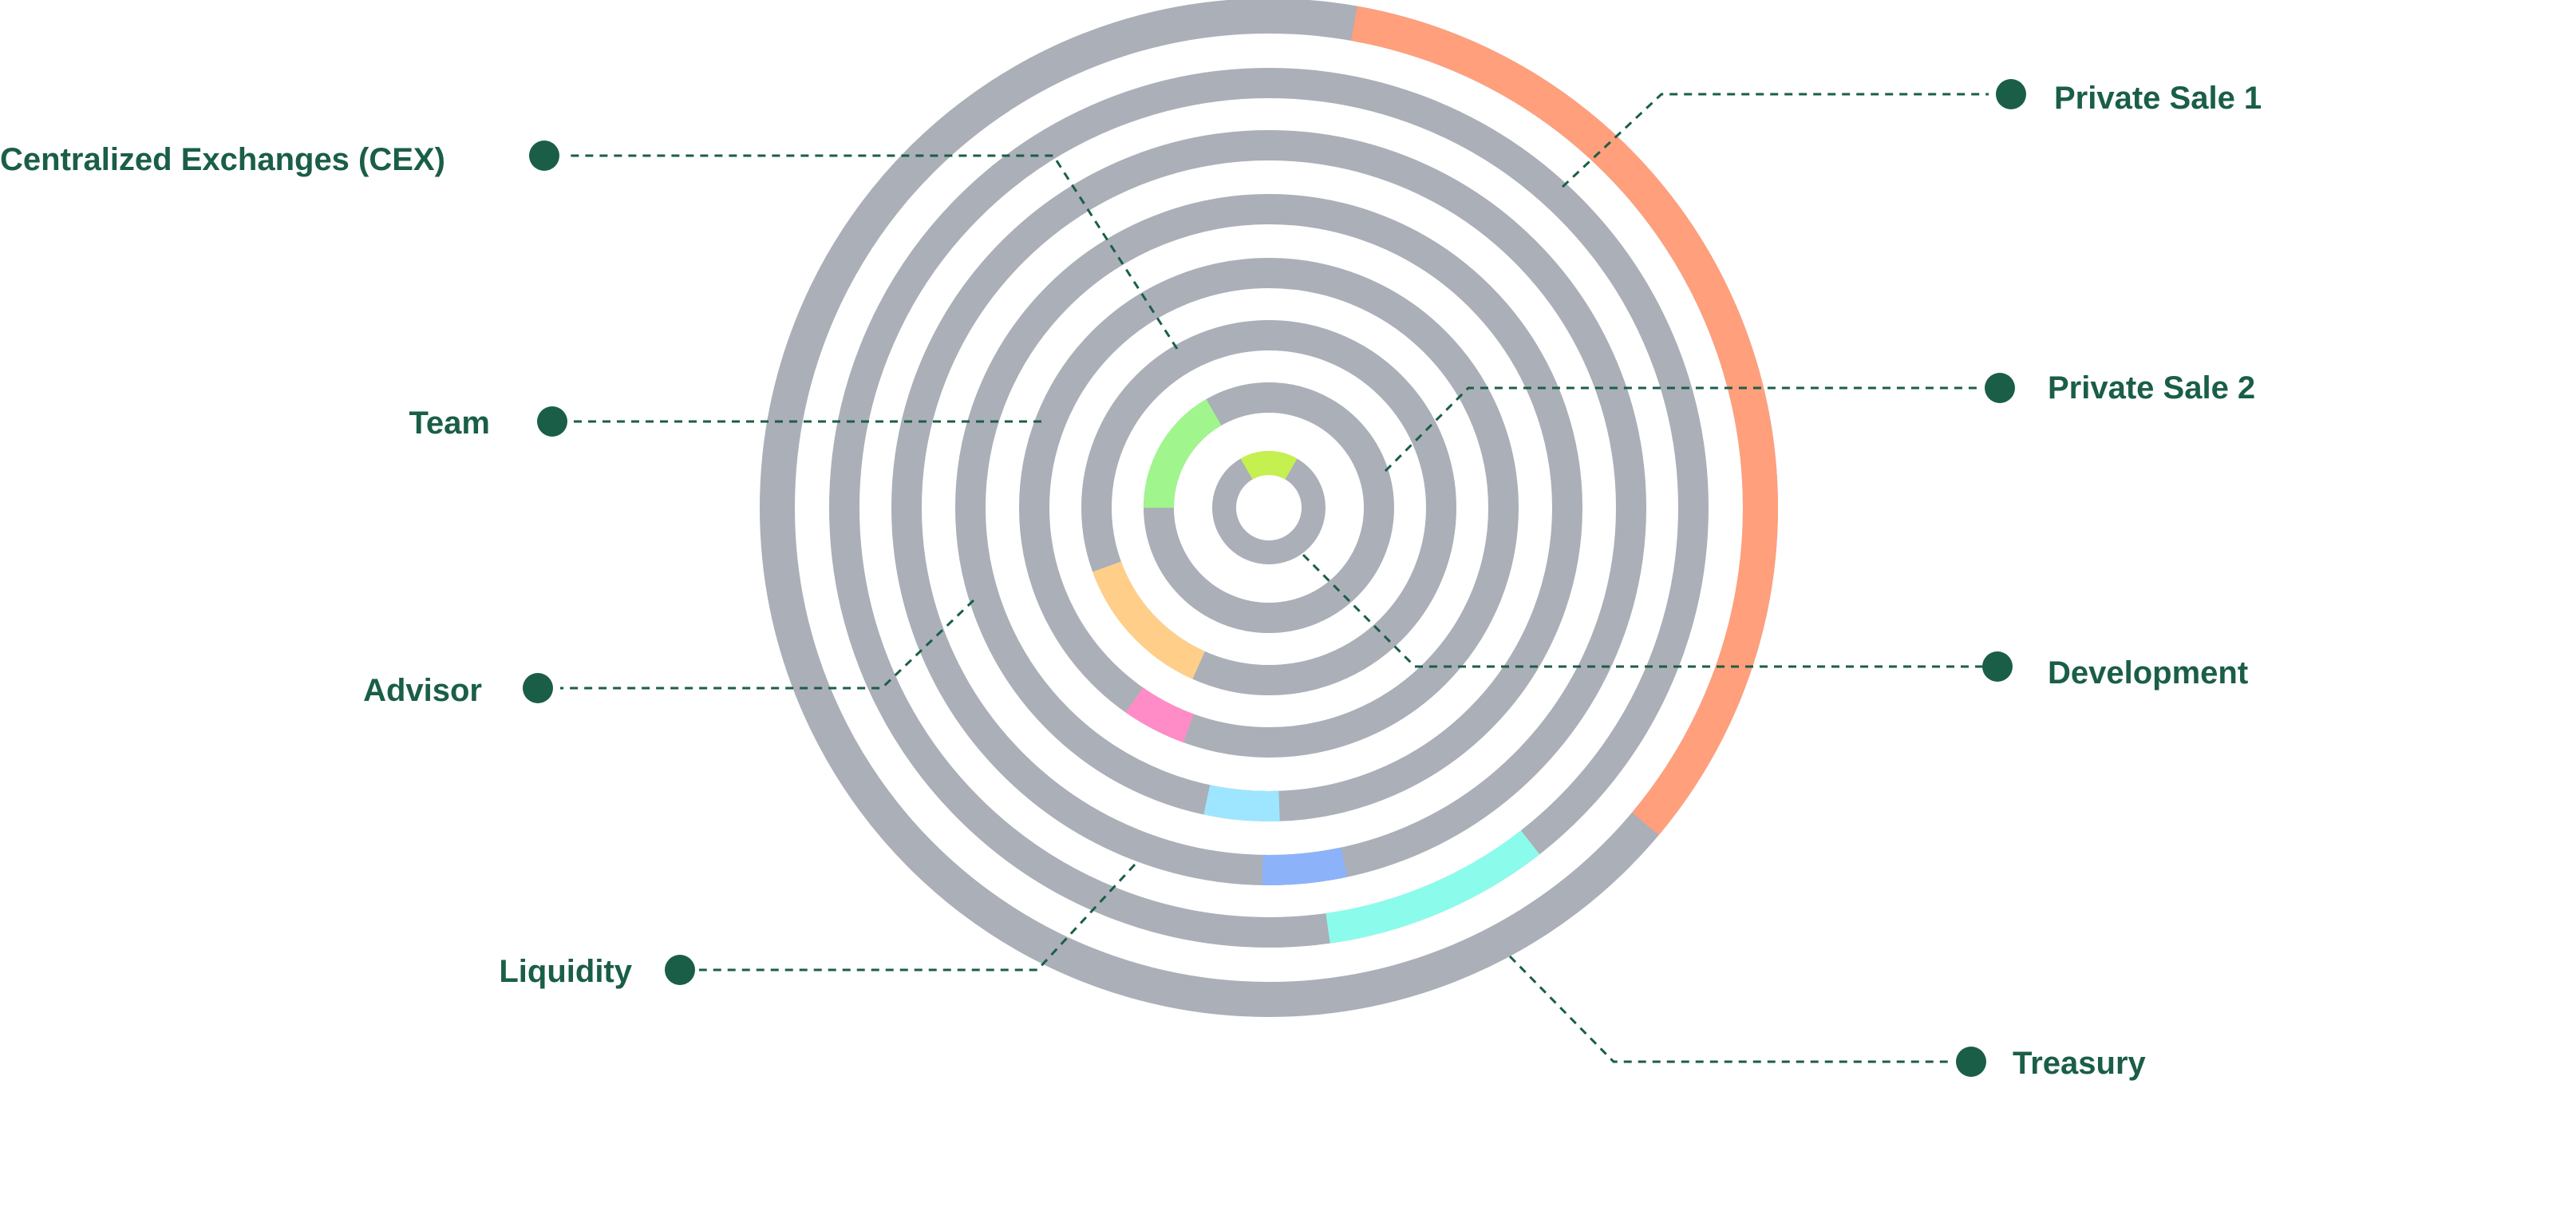 This screenshot has width=2576, height=1207. I want to click on ring-segment-treasury, so click(1433, 887).